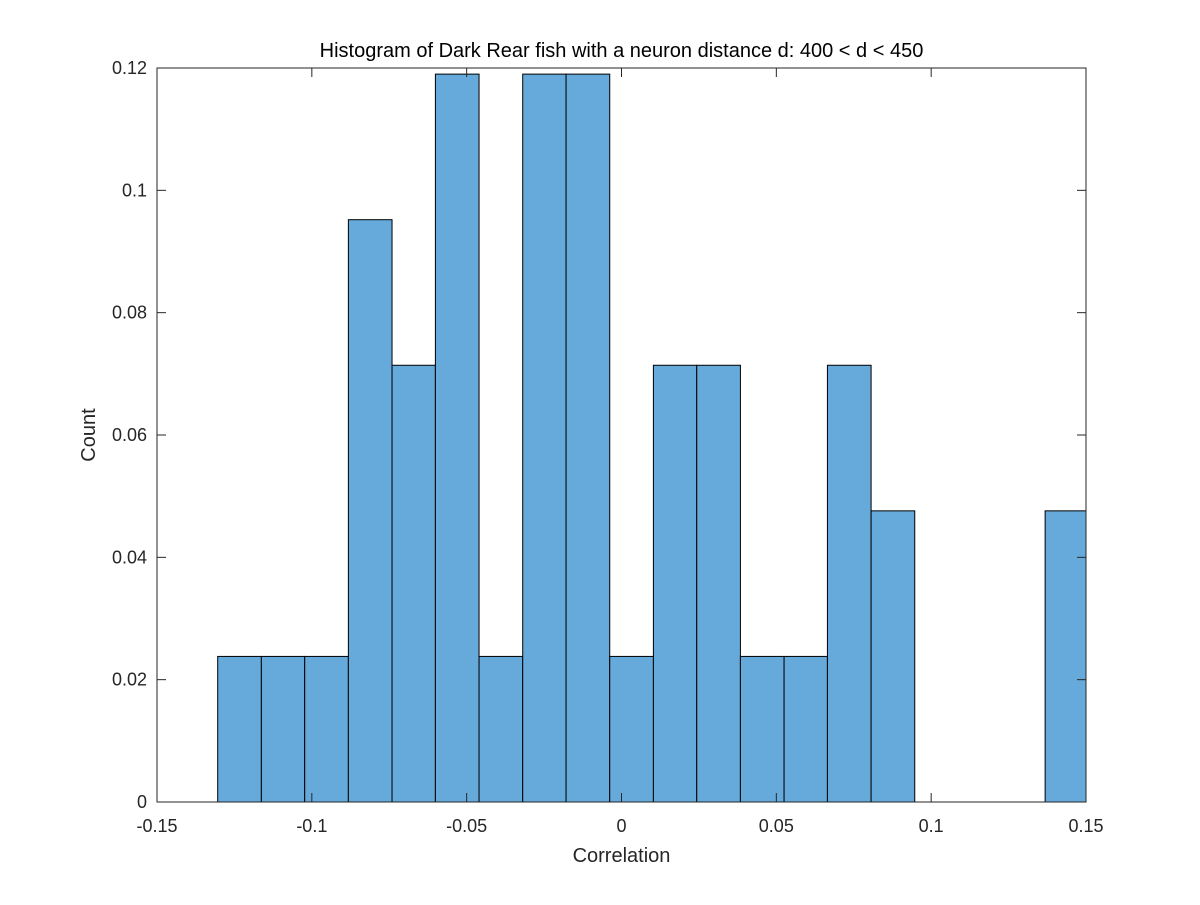 The width and height of the screenshot is (1200, 905). What do you see at coordinates (1085, 826) in the screenshot?
I see `x-tick-label: 0.15` at bounding box center [1085, 826].